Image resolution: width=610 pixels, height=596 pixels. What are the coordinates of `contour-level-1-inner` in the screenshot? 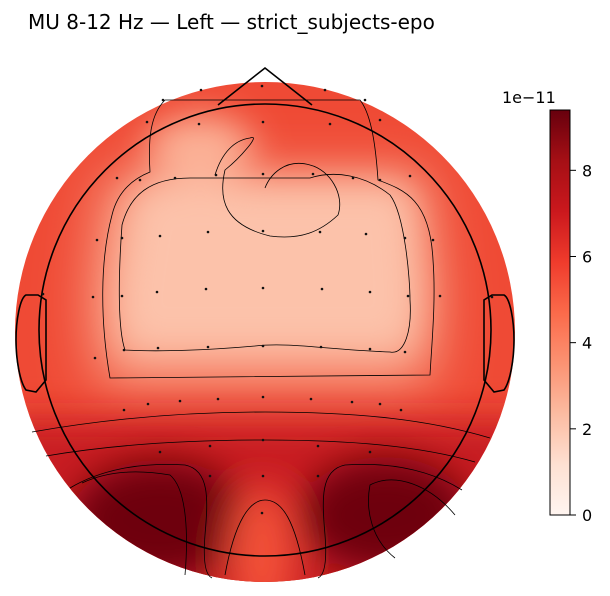 It's located at (264, 263).